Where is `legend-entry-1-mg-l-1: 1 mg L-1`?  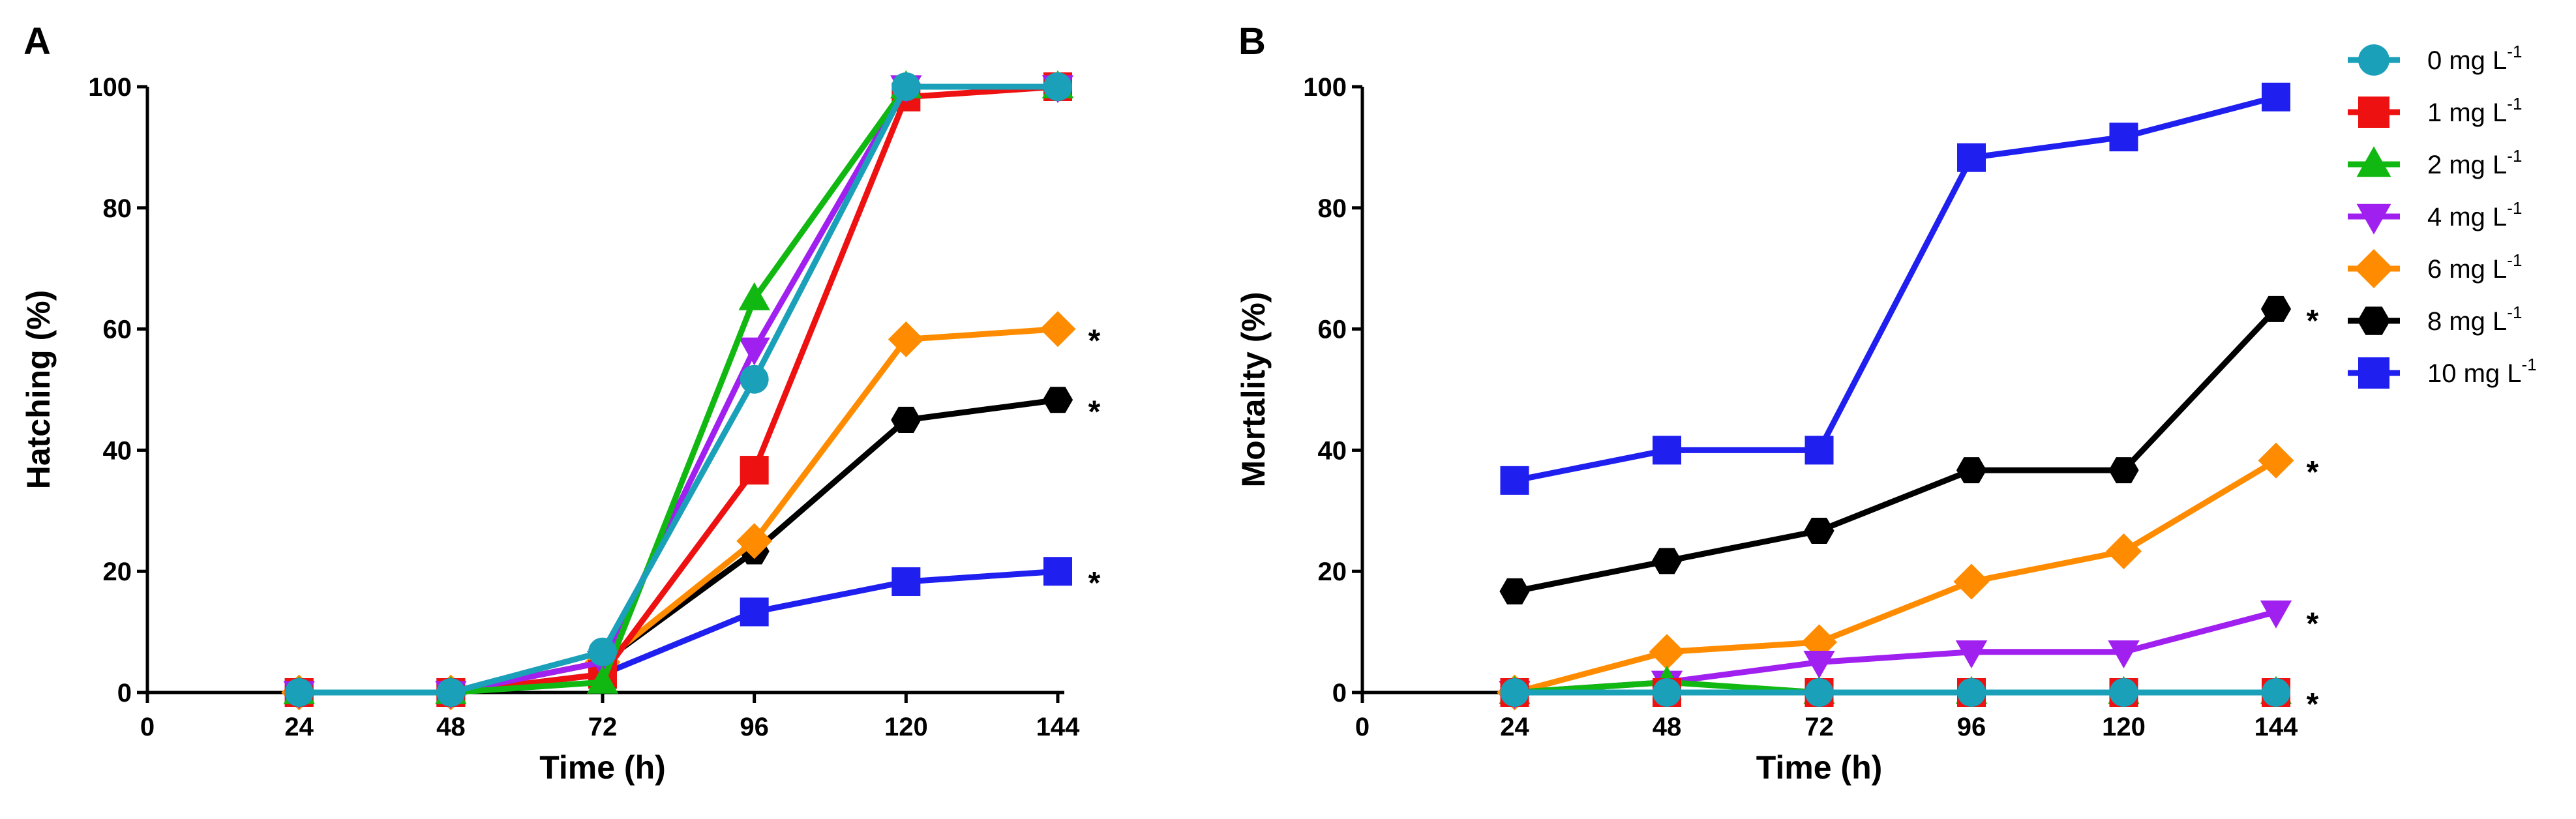 legend-entry-1-mg-l-1: 1 mg L-1 is located at coordinates (2435, 111).